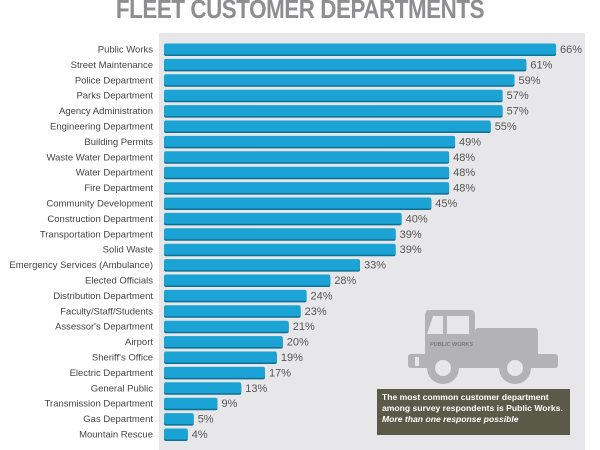  What do you see at coordinates (118, 188) in the screenshot?
I see `category-label: Fire Department` at bounding box center [118, 188].